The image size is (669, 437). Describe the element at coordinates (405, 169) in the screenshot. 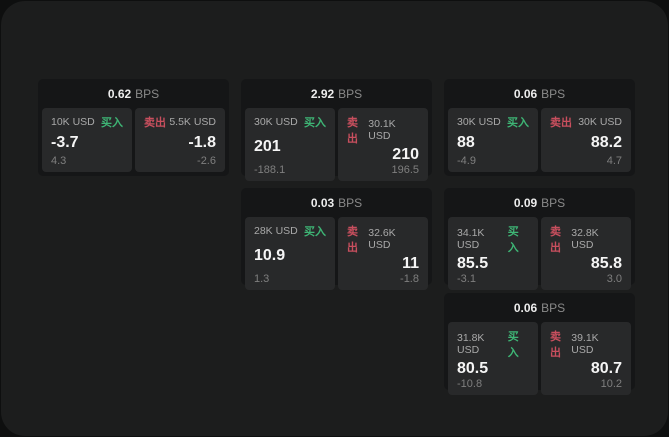

I see `sell-sub-value: 196.5` at that location.